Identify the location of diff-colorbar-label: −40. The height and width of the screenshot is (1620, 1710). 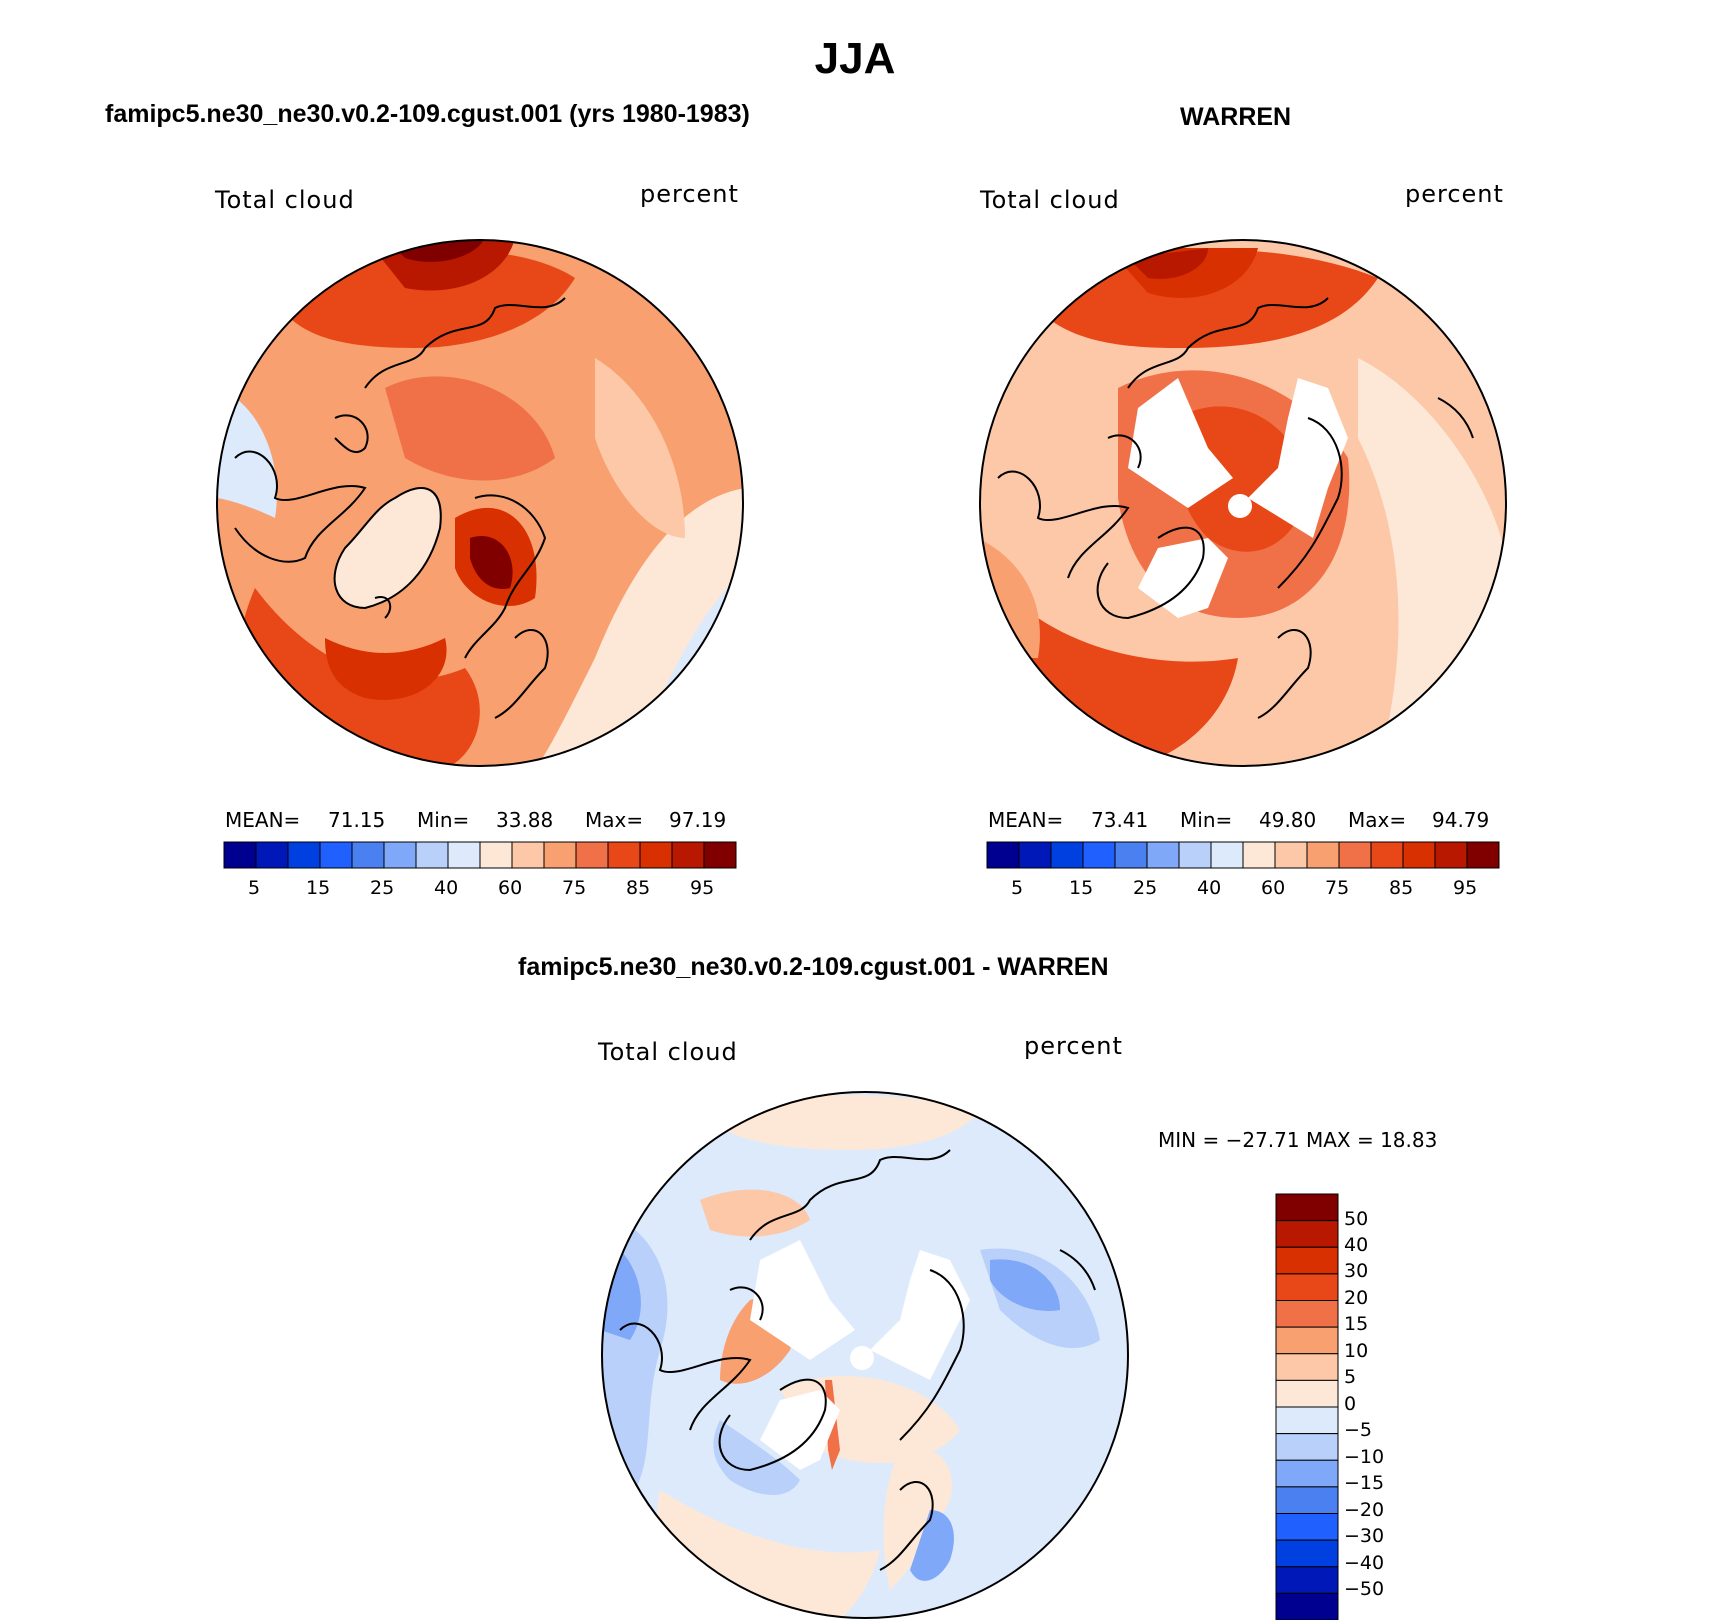
(1364, 1563).